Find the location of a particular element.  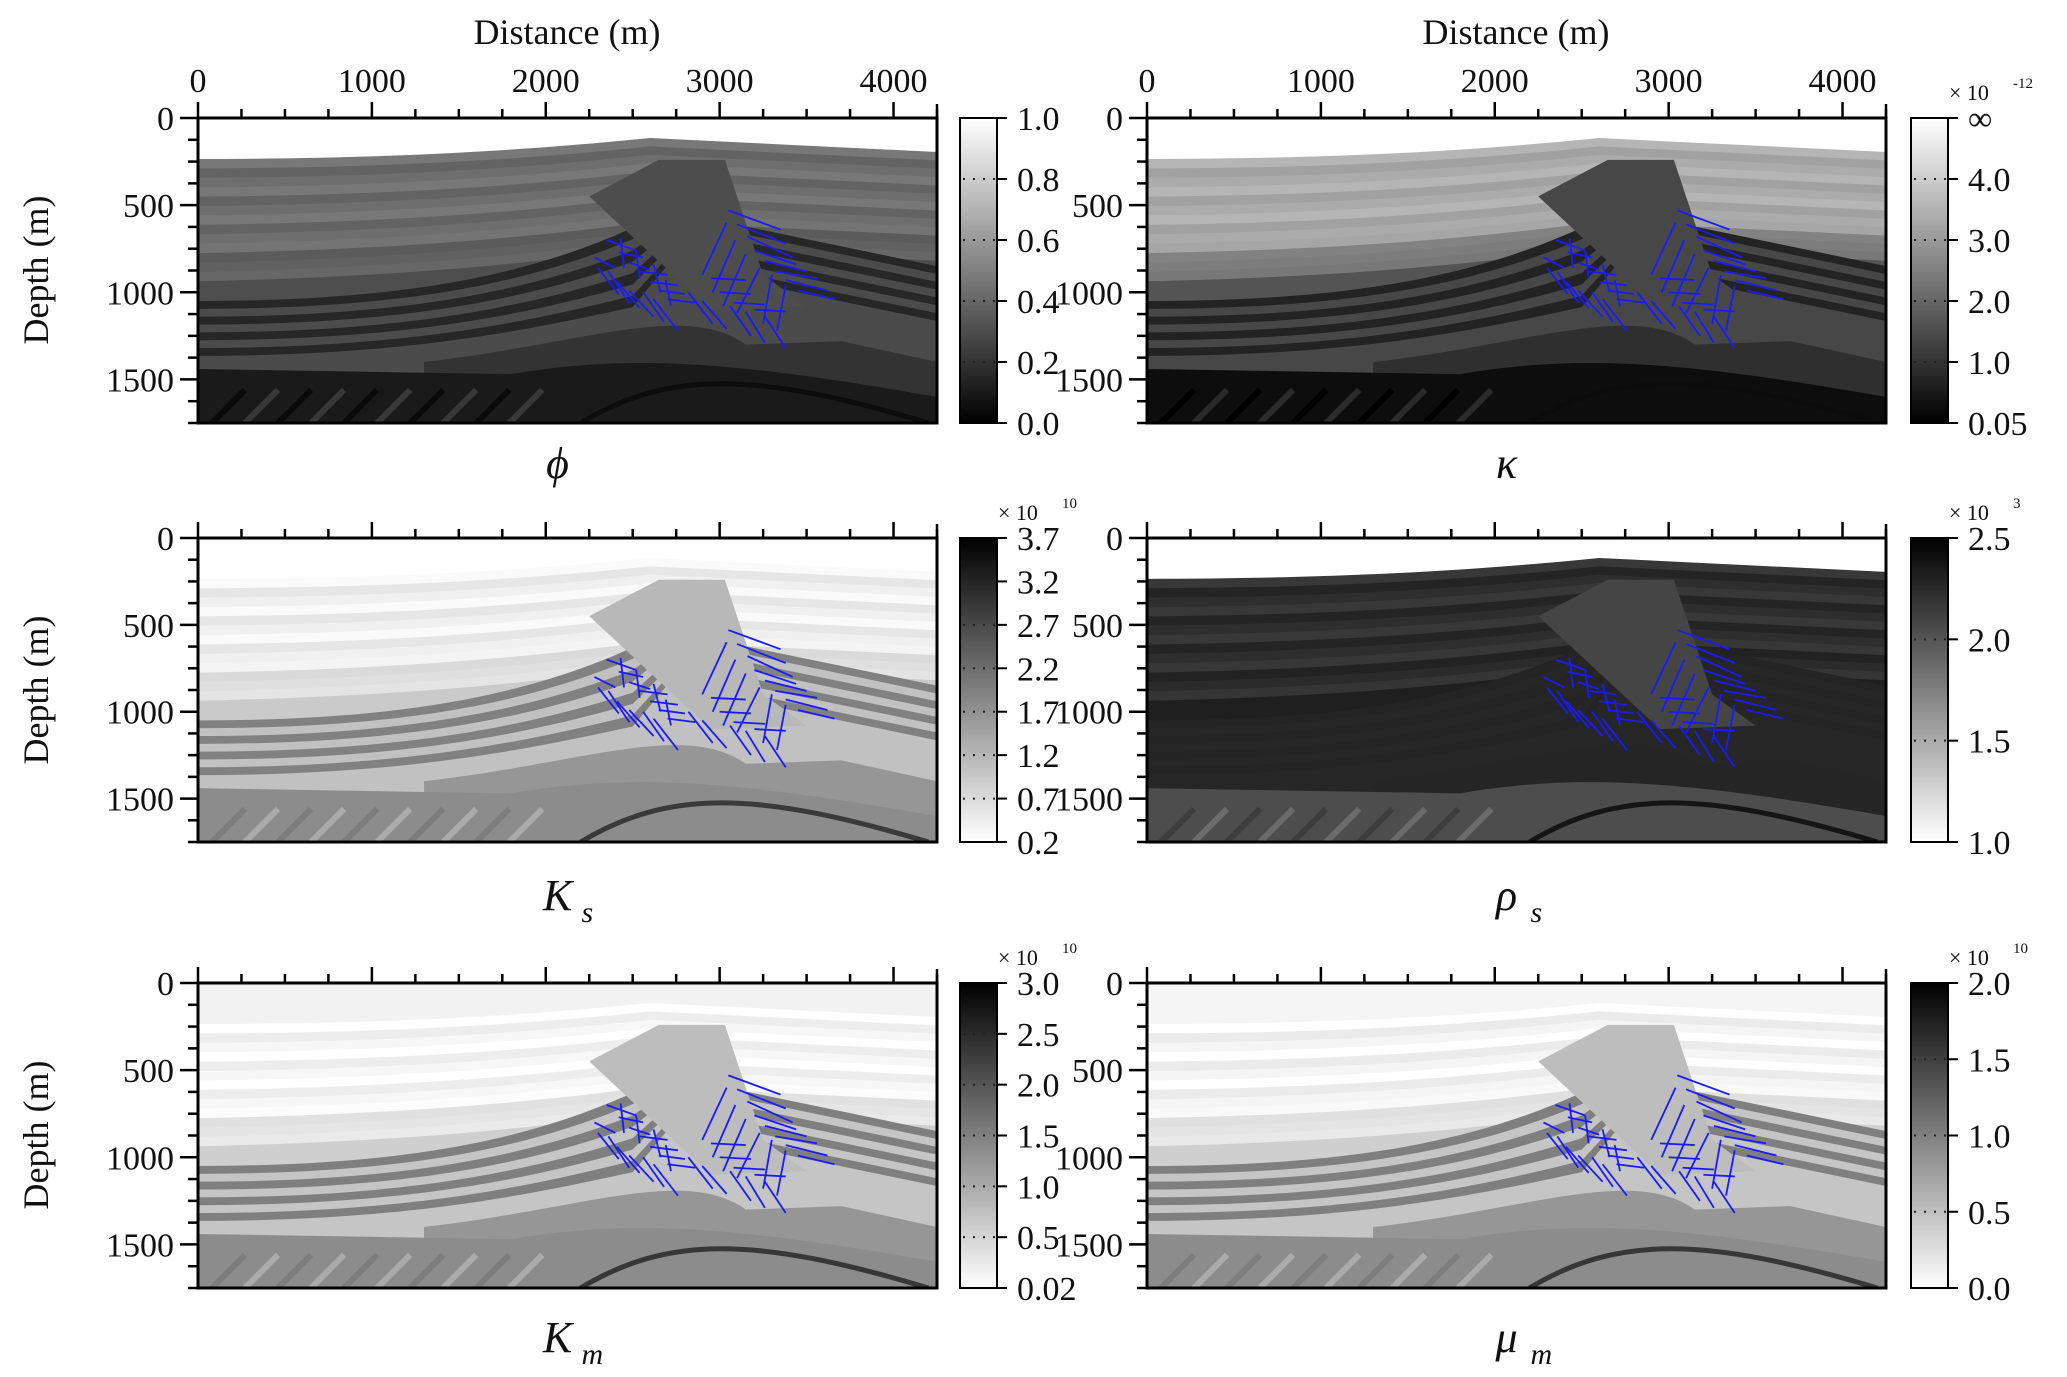

panel-label-sub-Km: m is located at coordinates (593, 1354).